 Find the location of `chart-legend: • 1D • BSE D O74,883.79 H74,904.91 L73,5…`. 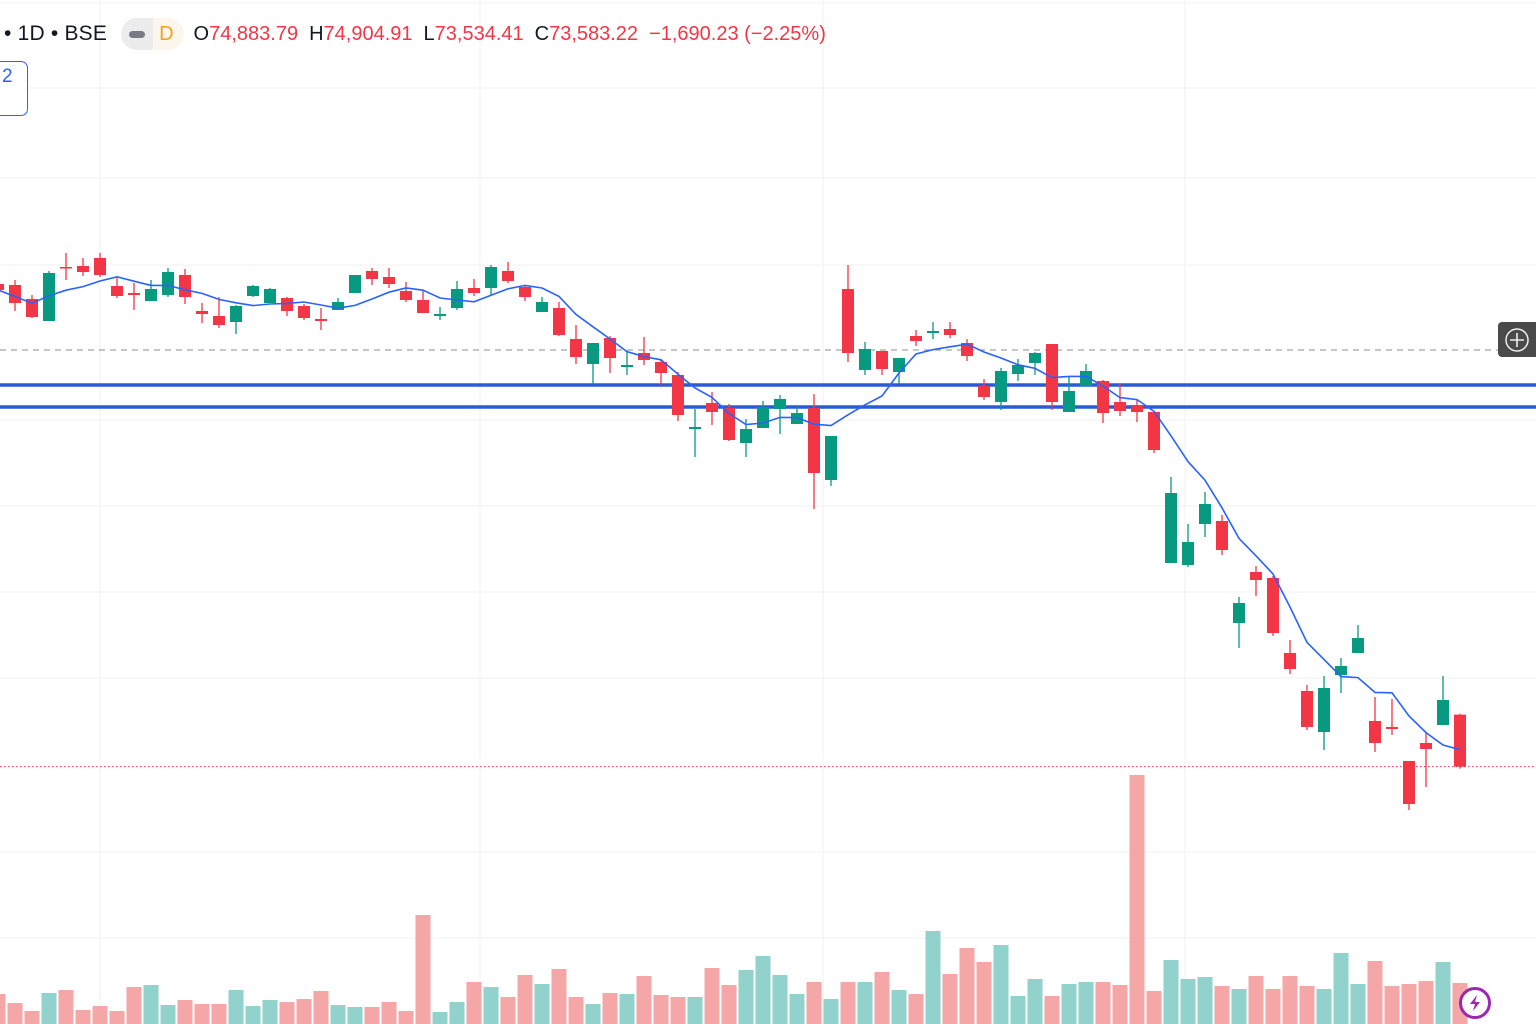

chart-legend: • 1D • BSE D O74,883.79 H74,904.91 L73,5… is located at coordinates (415, 34).